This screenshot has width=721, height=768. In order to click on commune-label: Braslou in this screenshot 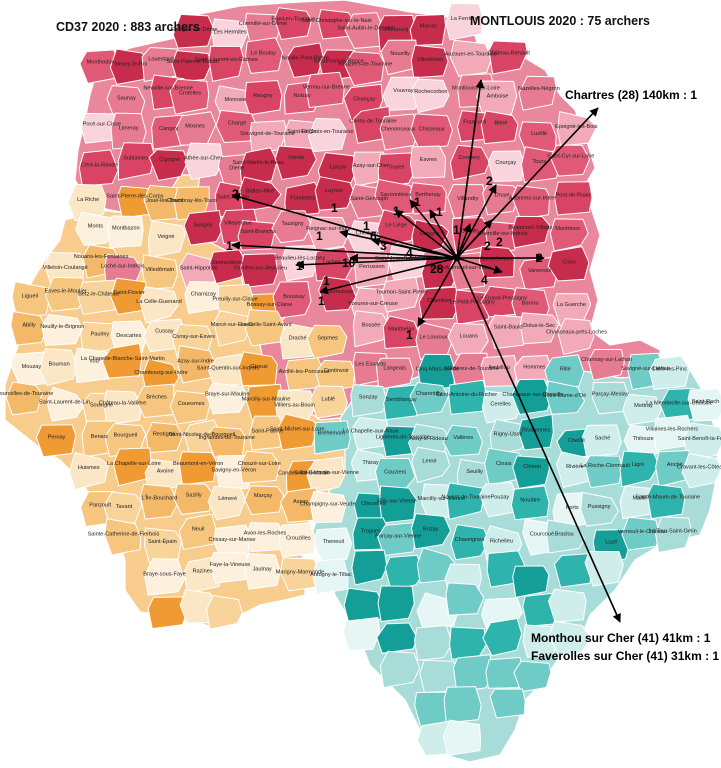, I will do `click(564, 534)`.